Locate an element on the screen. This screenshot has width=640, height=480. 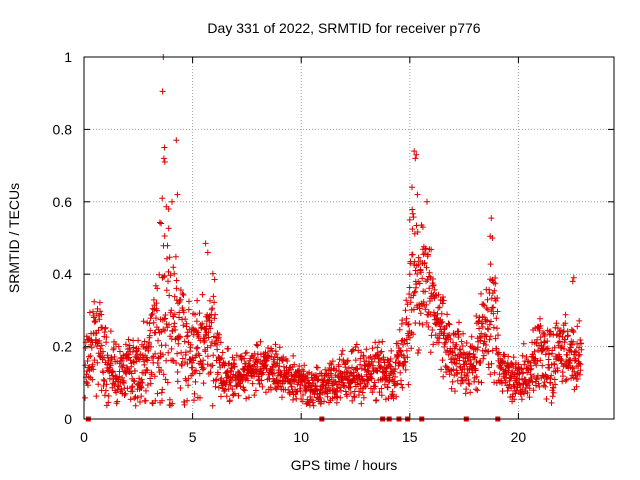
y-tick-label: 0.2 is located at coordinates (63, 347).